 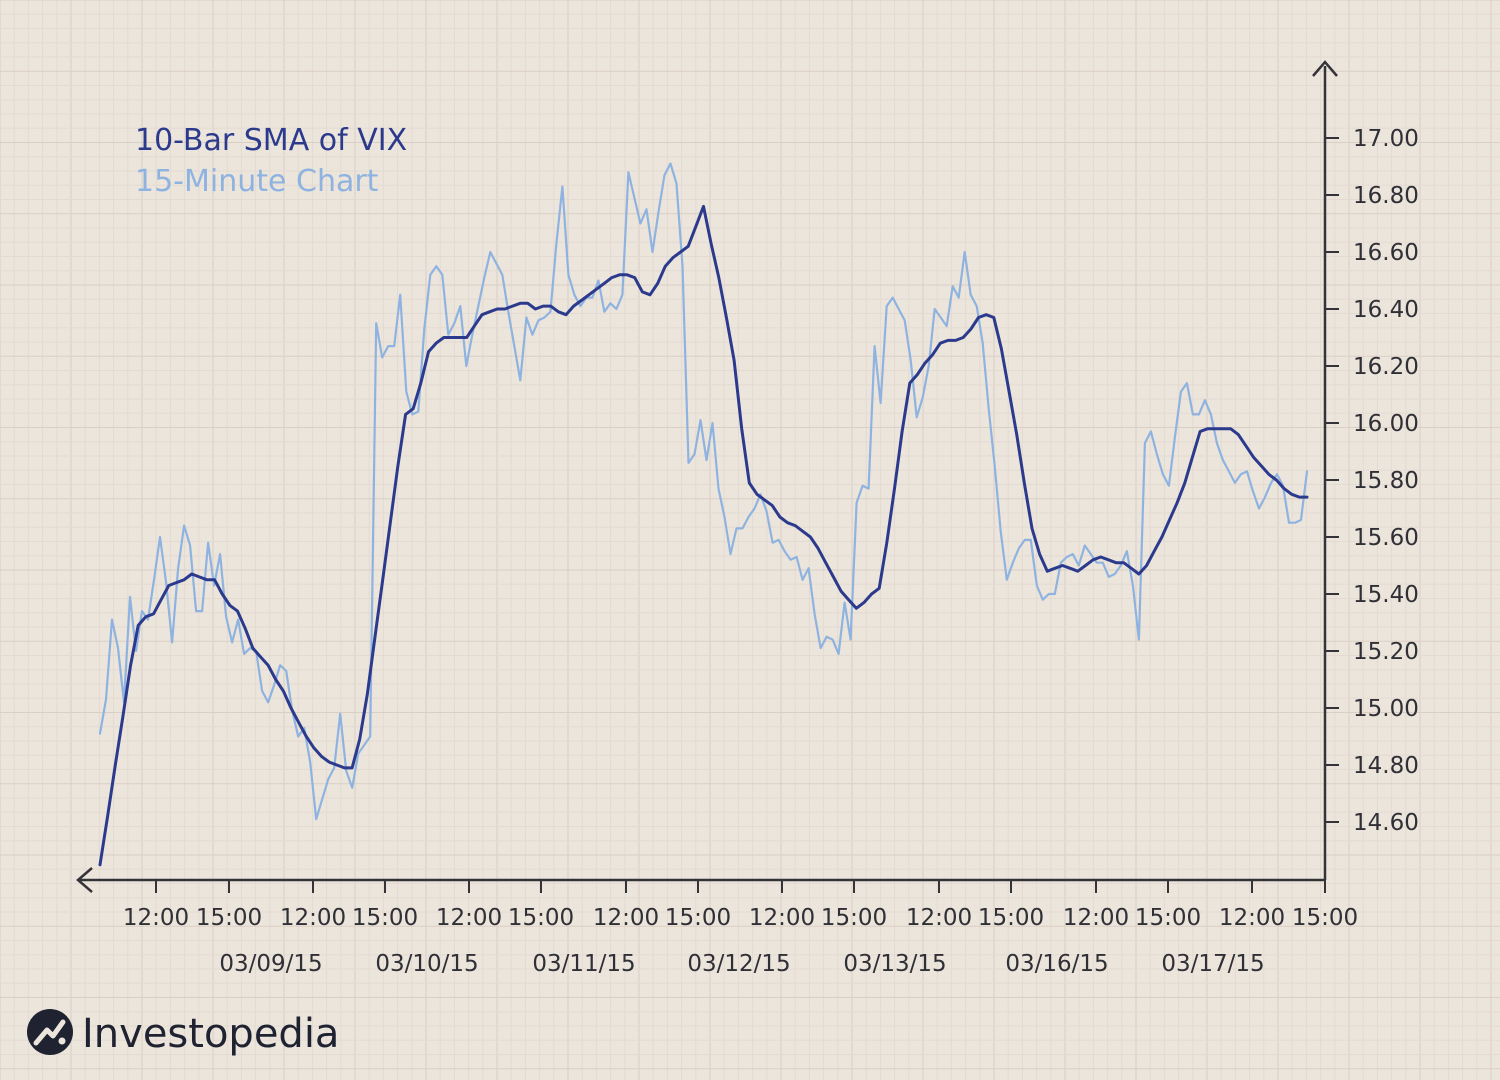 What do you see at coordinates (257, 181) in the screenshot?
I see `legend-15-minute: 15-Minute Chart` at bounding box center [257, 181].